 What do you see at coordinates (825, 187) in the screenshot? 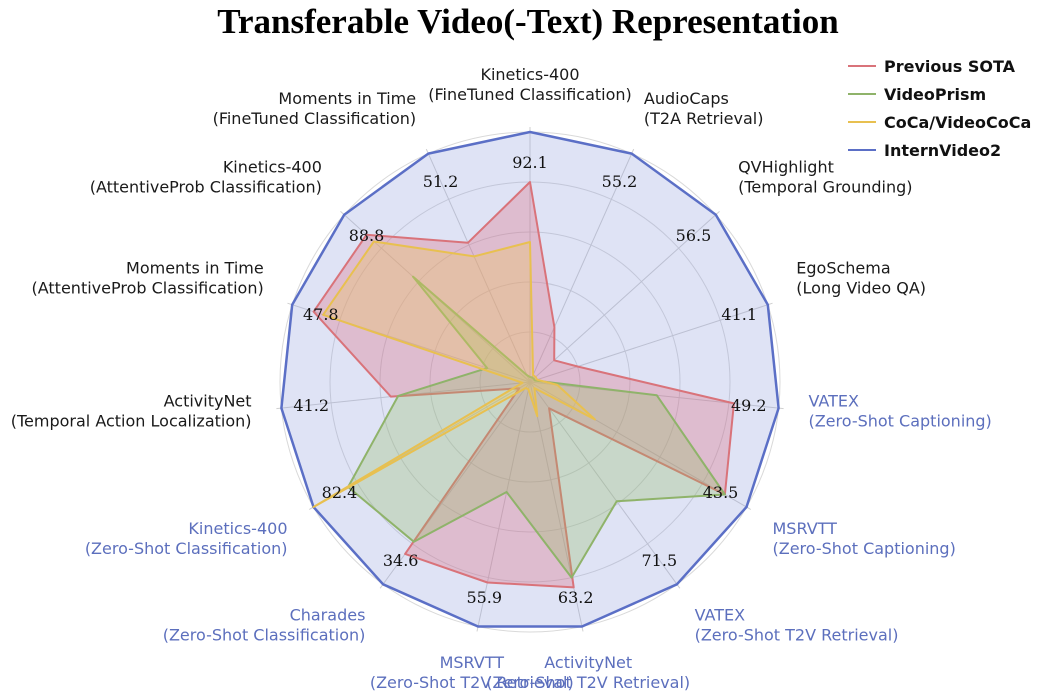
I see `axis-label-line2: (Temporal Grounding)` at bounding box center [825, 187].